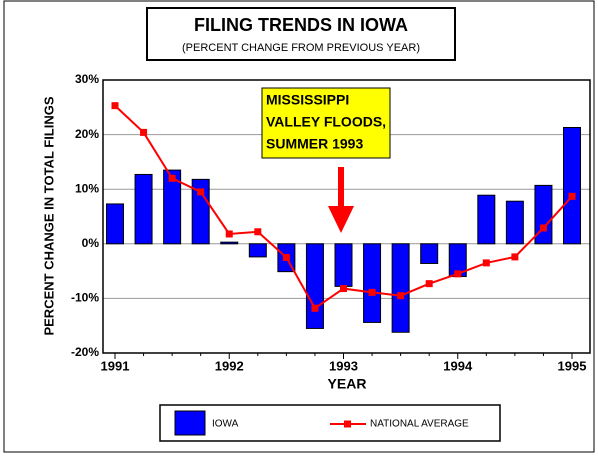 The width and height of the screenshot is (598, 458). Describe the element at coordinates (343, 365) in the screenshot. I see `x-tick-label: 1993` at that location.